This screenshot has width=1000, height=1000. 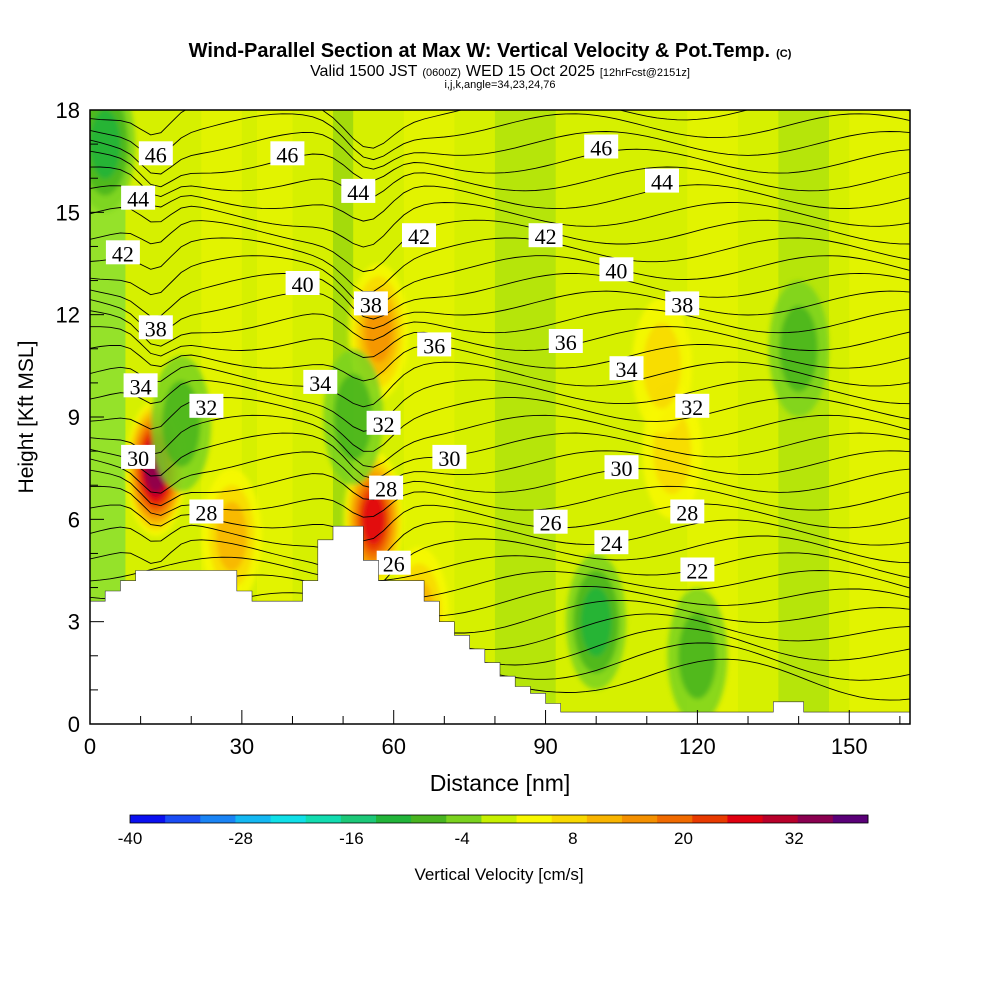 I want to click on colorbar-tick-label: -16, so click(x=351, y=838).